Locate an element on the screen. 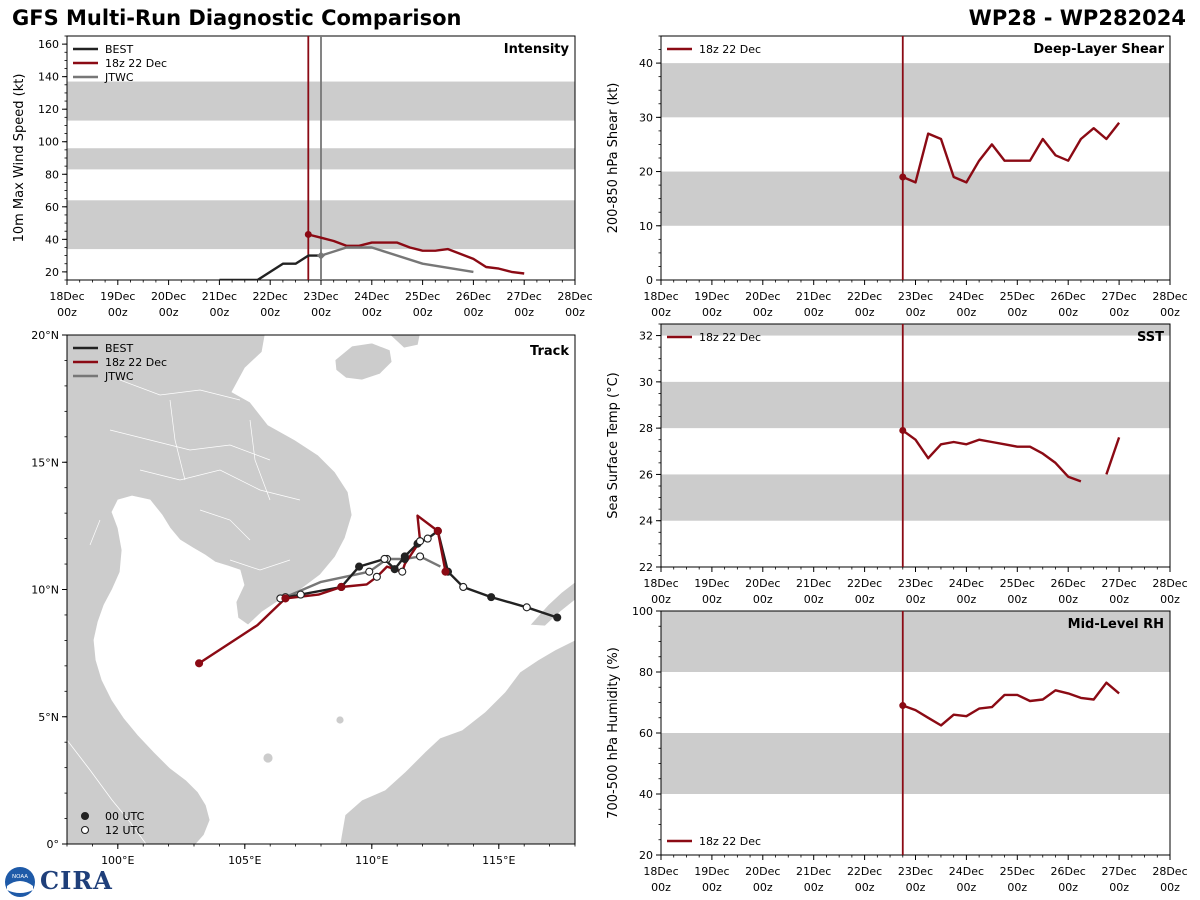 This screenshot has width=1200, height=900. x-tick-label: 115°E is located at coordinates (498, 860).